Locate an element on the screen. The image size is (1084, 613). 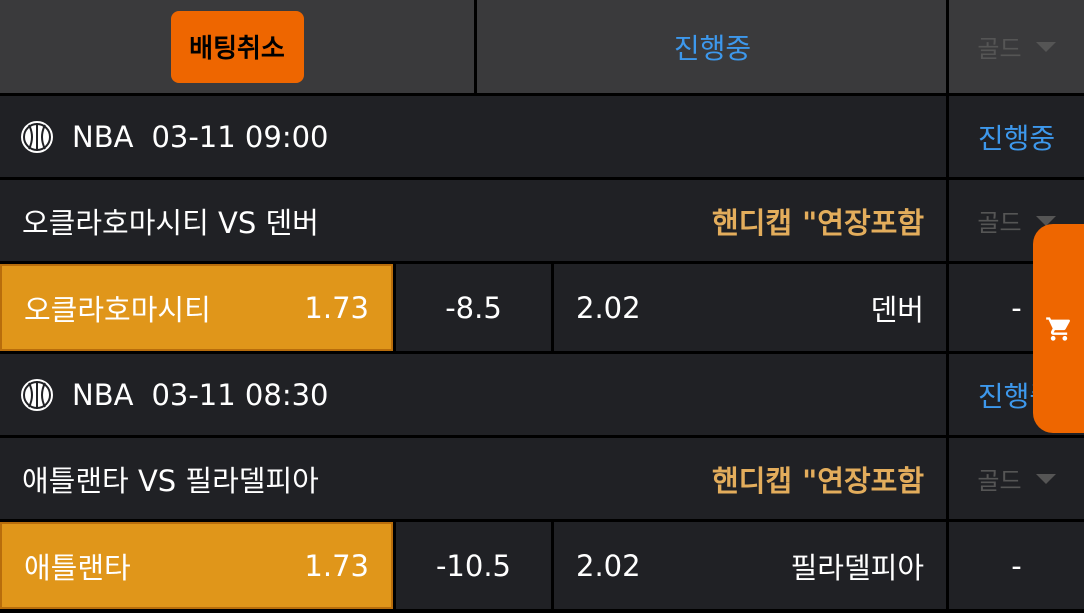
away-odds-button: 2.02 덴버 is located at coordinates (750, 307).